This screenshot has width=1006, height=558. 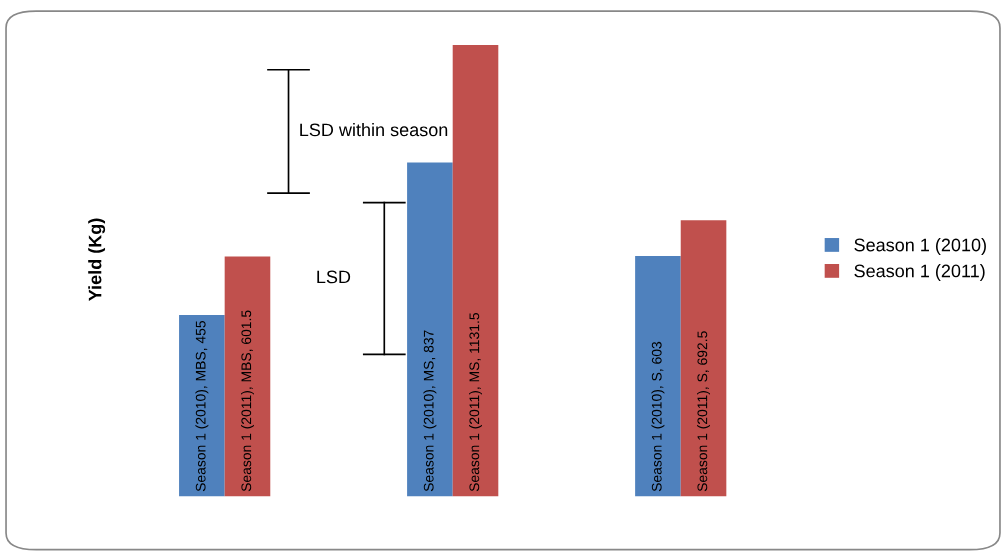 I want to click on y-axis-title: Yield (Kg), so click(x=97, y=259).